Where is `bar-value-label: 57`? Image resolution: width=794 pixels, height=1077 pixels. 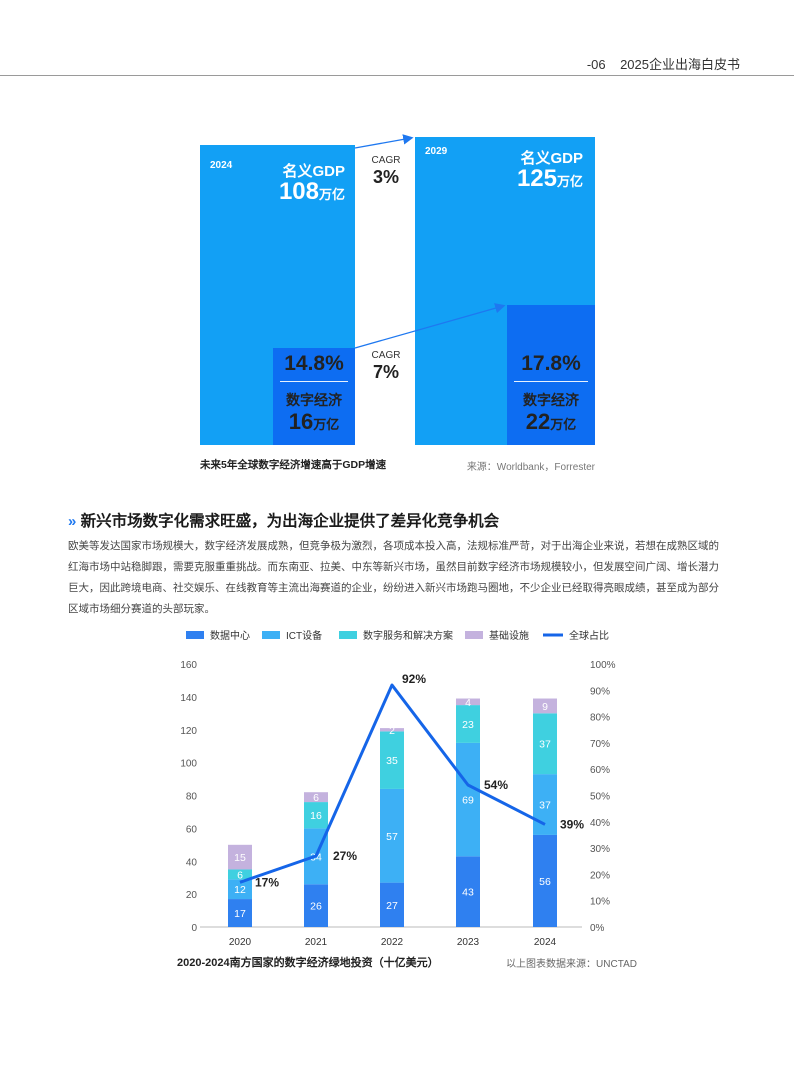 bar-value-label: 57 is located at coordinates (392, 837).